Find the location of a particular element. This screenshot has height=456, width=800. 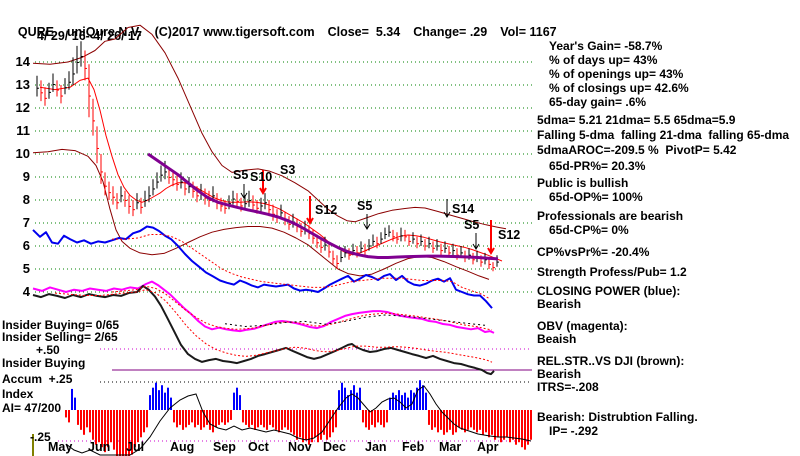

left-axis-label: +.50 is located at coordinates (48, 350).